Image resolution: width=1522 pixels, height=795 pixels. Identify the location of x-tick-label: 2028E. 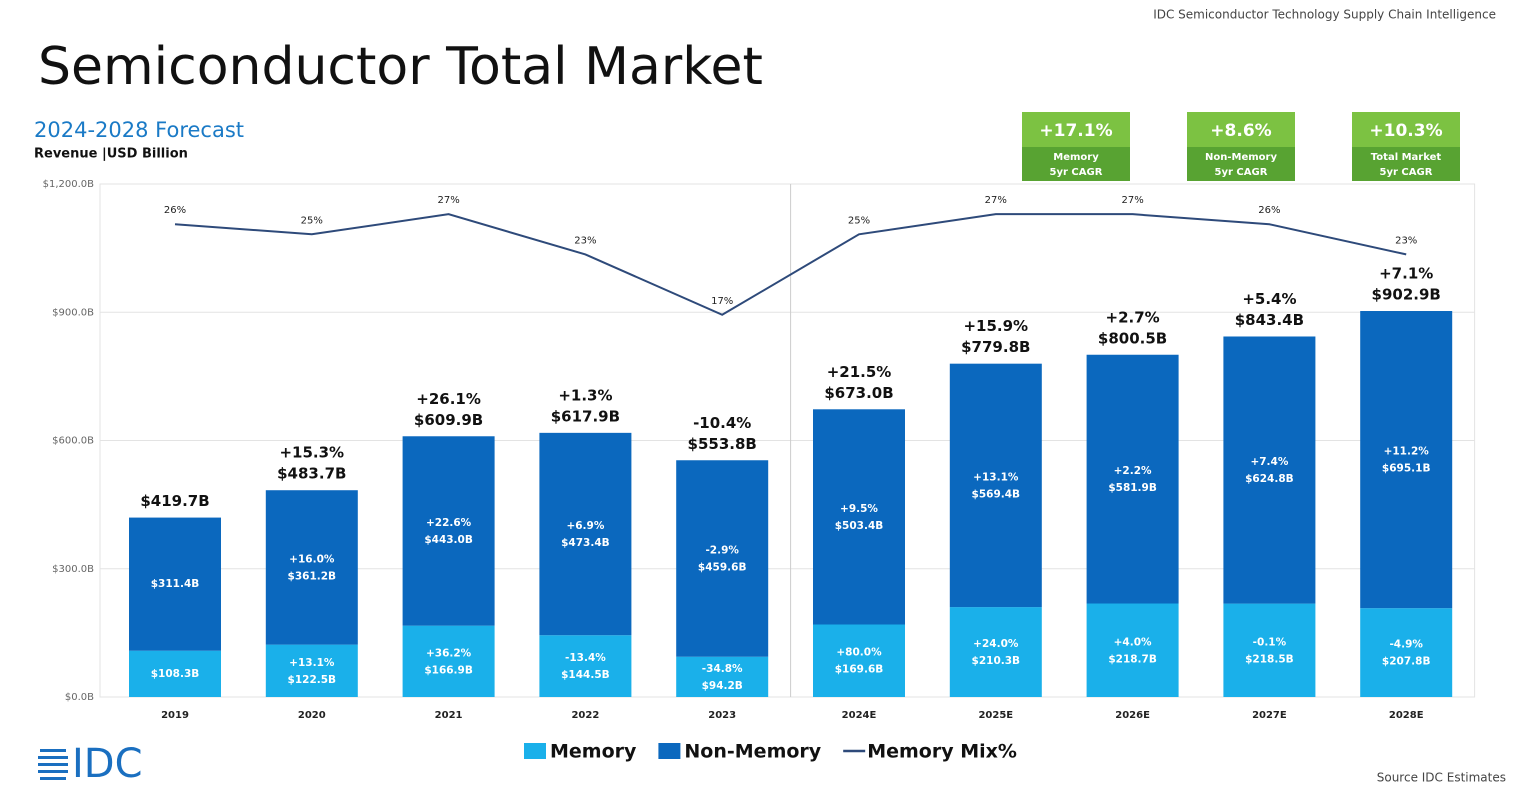
(1406, 715).